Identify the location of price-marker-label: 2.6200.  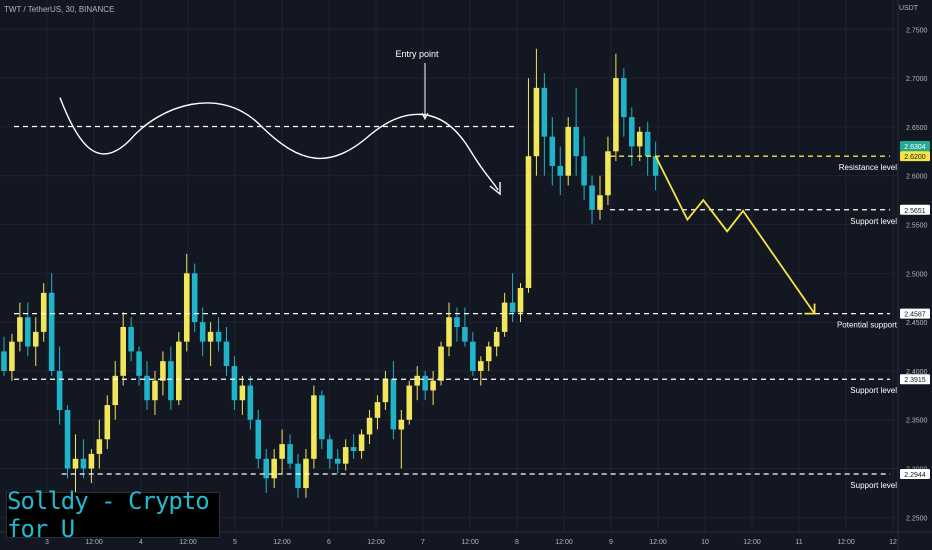
(915, 157).